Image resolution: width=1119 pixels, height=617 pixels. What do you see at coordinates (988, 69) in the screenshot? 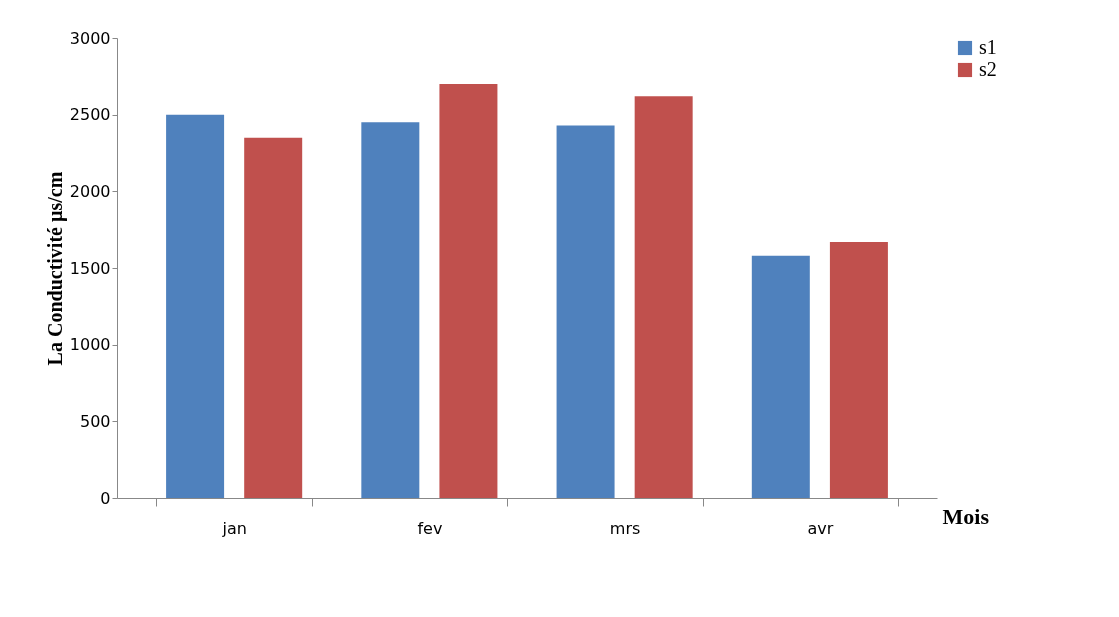
I see `legend-label: s2` at bounding box center [988, 69].